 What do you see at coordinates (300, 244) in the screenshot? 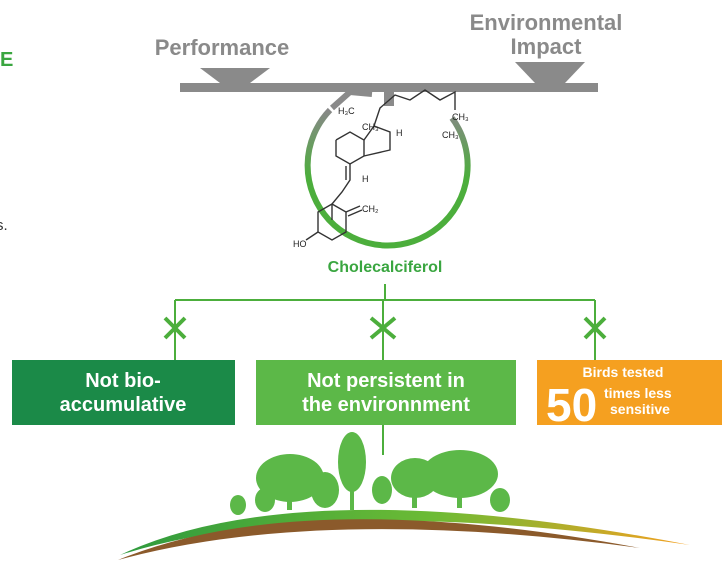
I see `atom-label: HO` at bounding box center [300, 244].